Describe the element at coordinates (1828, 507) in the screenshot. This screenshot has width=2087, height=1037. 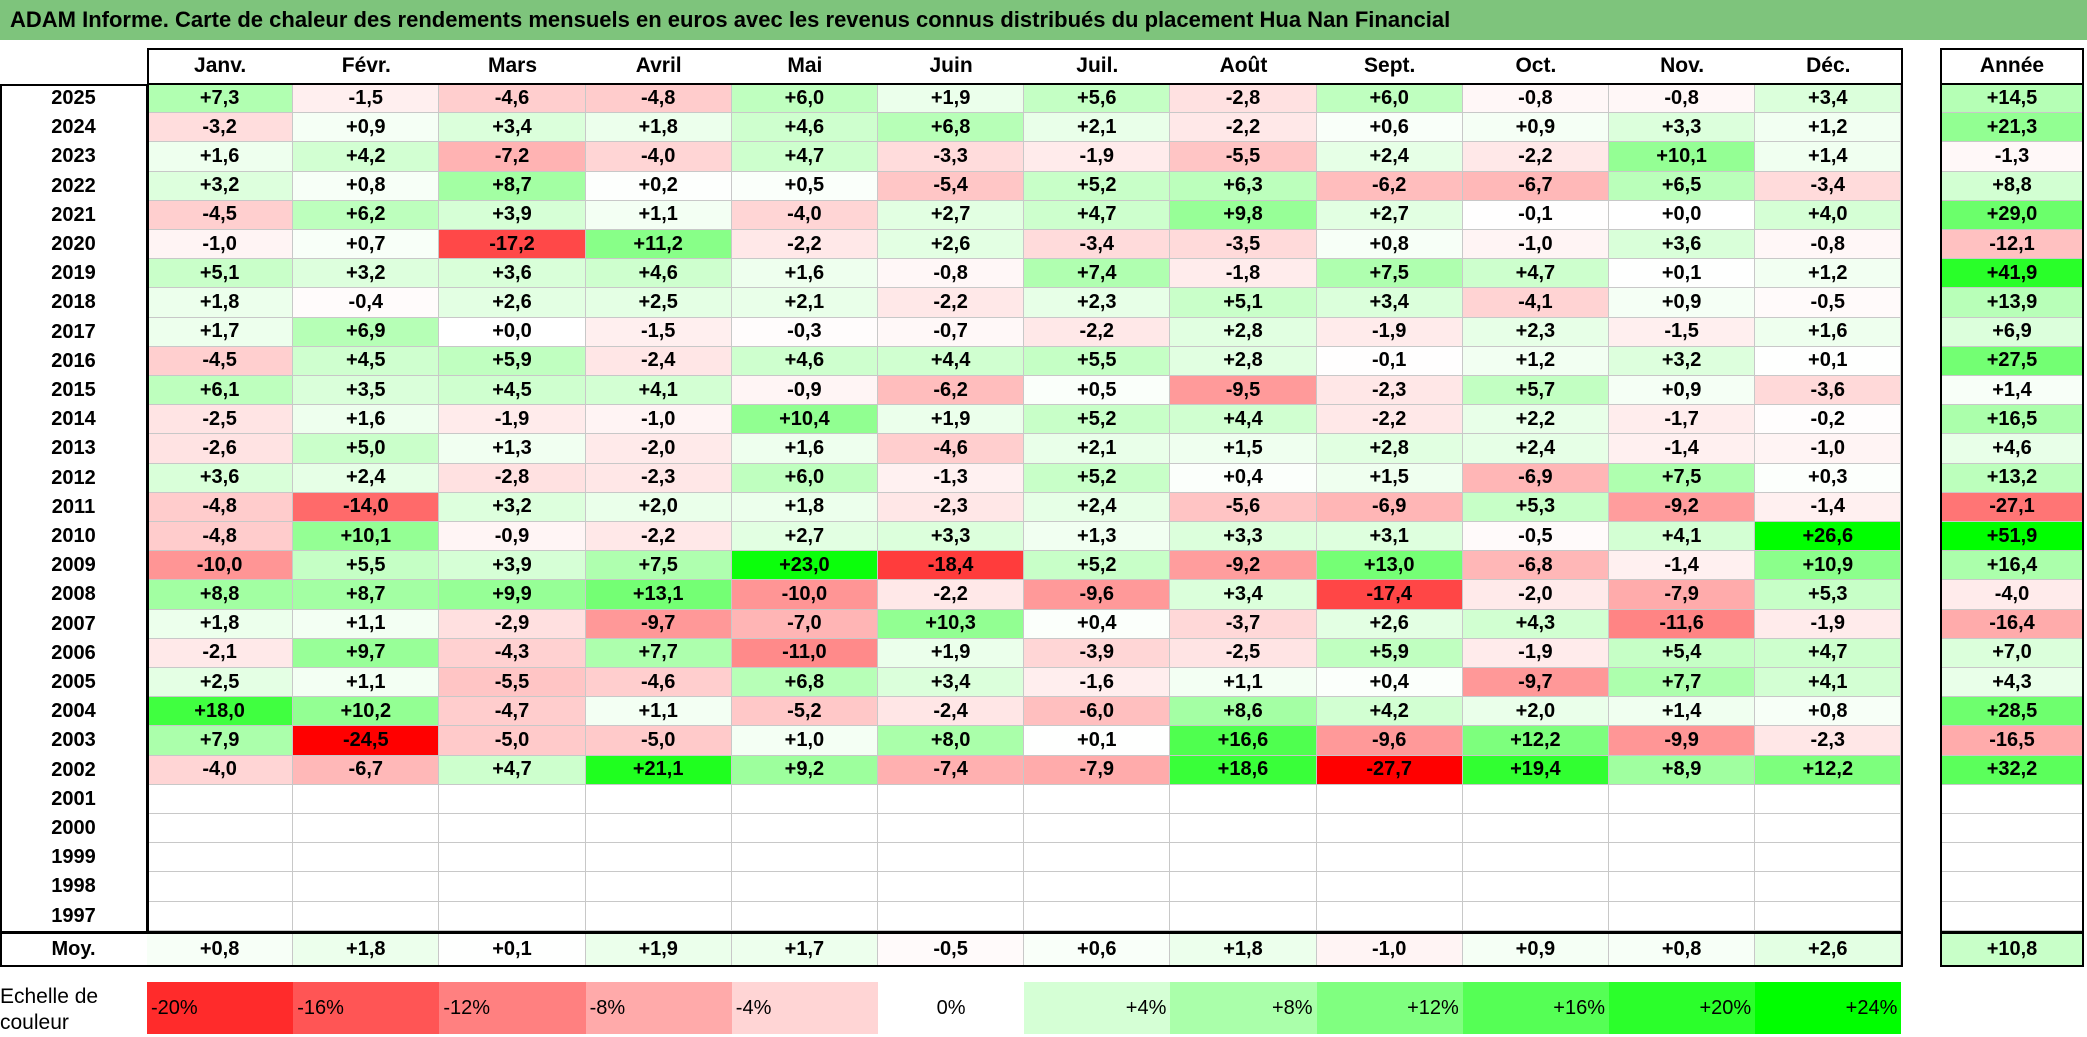
I see `heatmap-cell: -1,4` at that location.